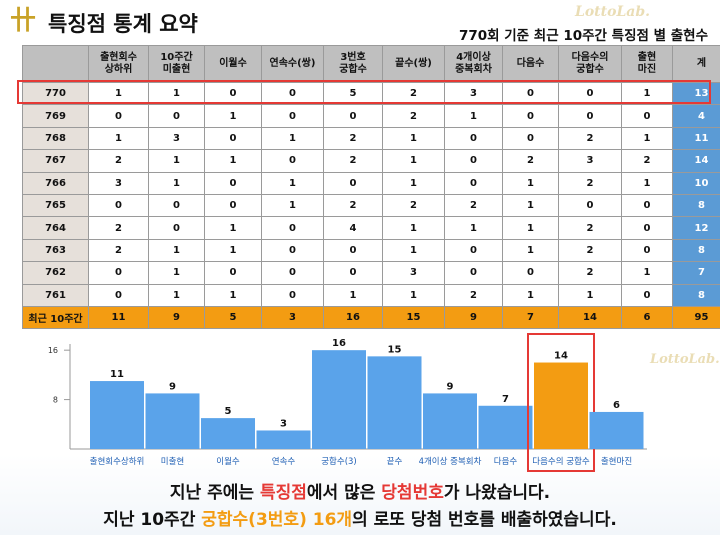 This screenshot has width=720, height=535. Describe the element at coordinates (228, 461) in the screenshot. I see `category-label: 이월수` at that location.